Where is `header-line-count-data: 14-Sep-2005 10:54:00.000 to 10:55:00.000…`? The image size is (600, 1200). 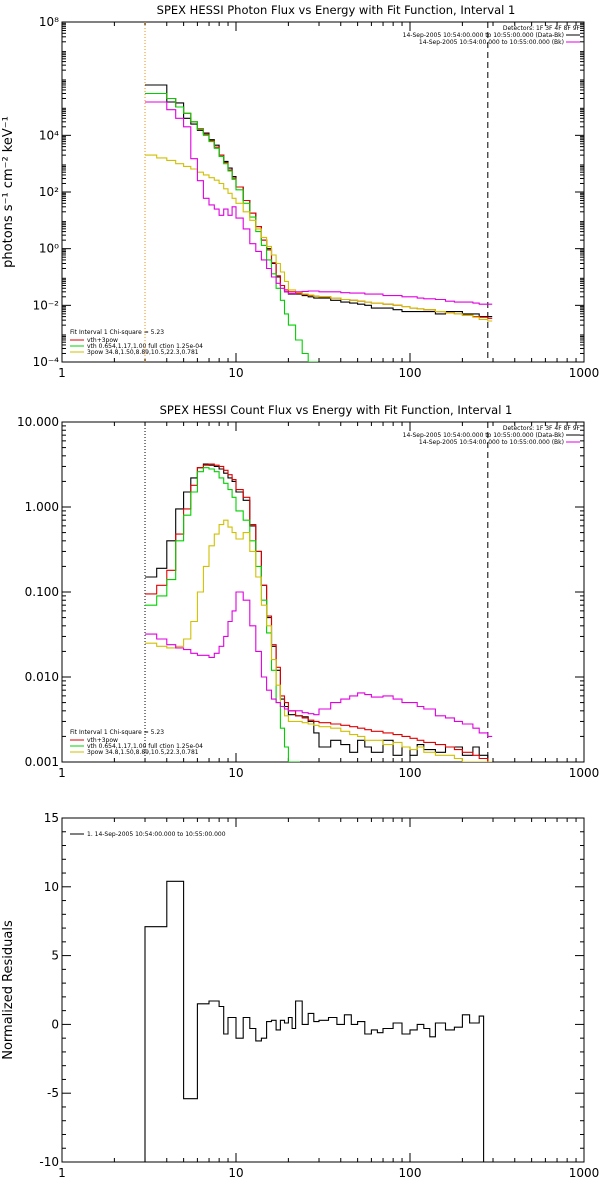 header-line-count-data: 14-Sep-2005 10:54:00.000 to 10:55:00.000… is located at coordinates (483, 435).